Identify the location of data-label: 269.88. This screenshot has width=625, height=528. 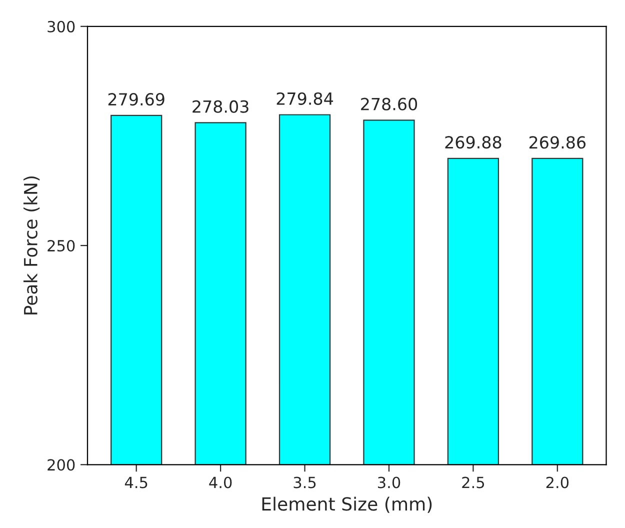
(473, 142).